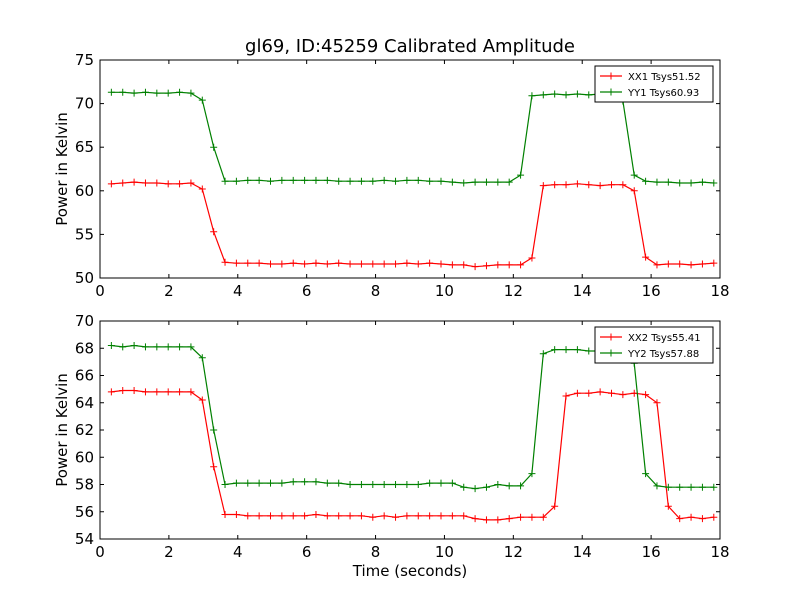 This screenshot has height=600, width=800. What do you see at coordinates (84, 147) in the screenshot?
I see `top-y-tick-label: 65` at bounding box center [84, 147].